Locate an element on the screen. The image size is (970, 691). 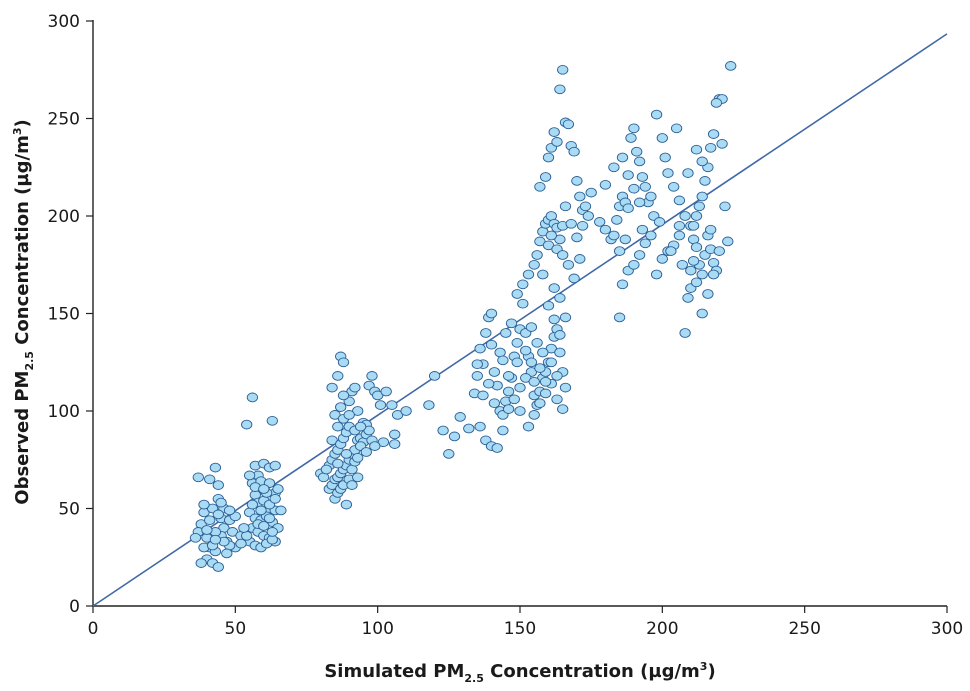
x-tick-label: 150 is located at coordinates (520, 629).